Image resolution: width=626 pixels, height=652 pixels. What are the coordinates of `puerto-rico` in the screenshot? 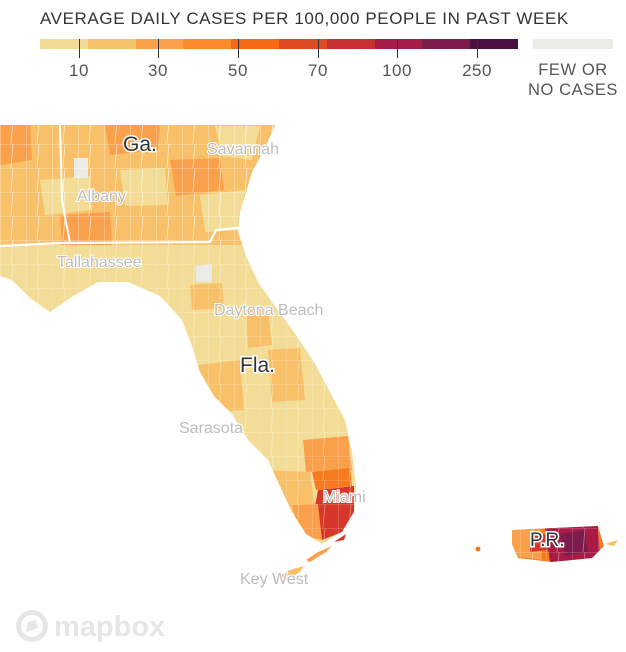 It's located at (546, 544).